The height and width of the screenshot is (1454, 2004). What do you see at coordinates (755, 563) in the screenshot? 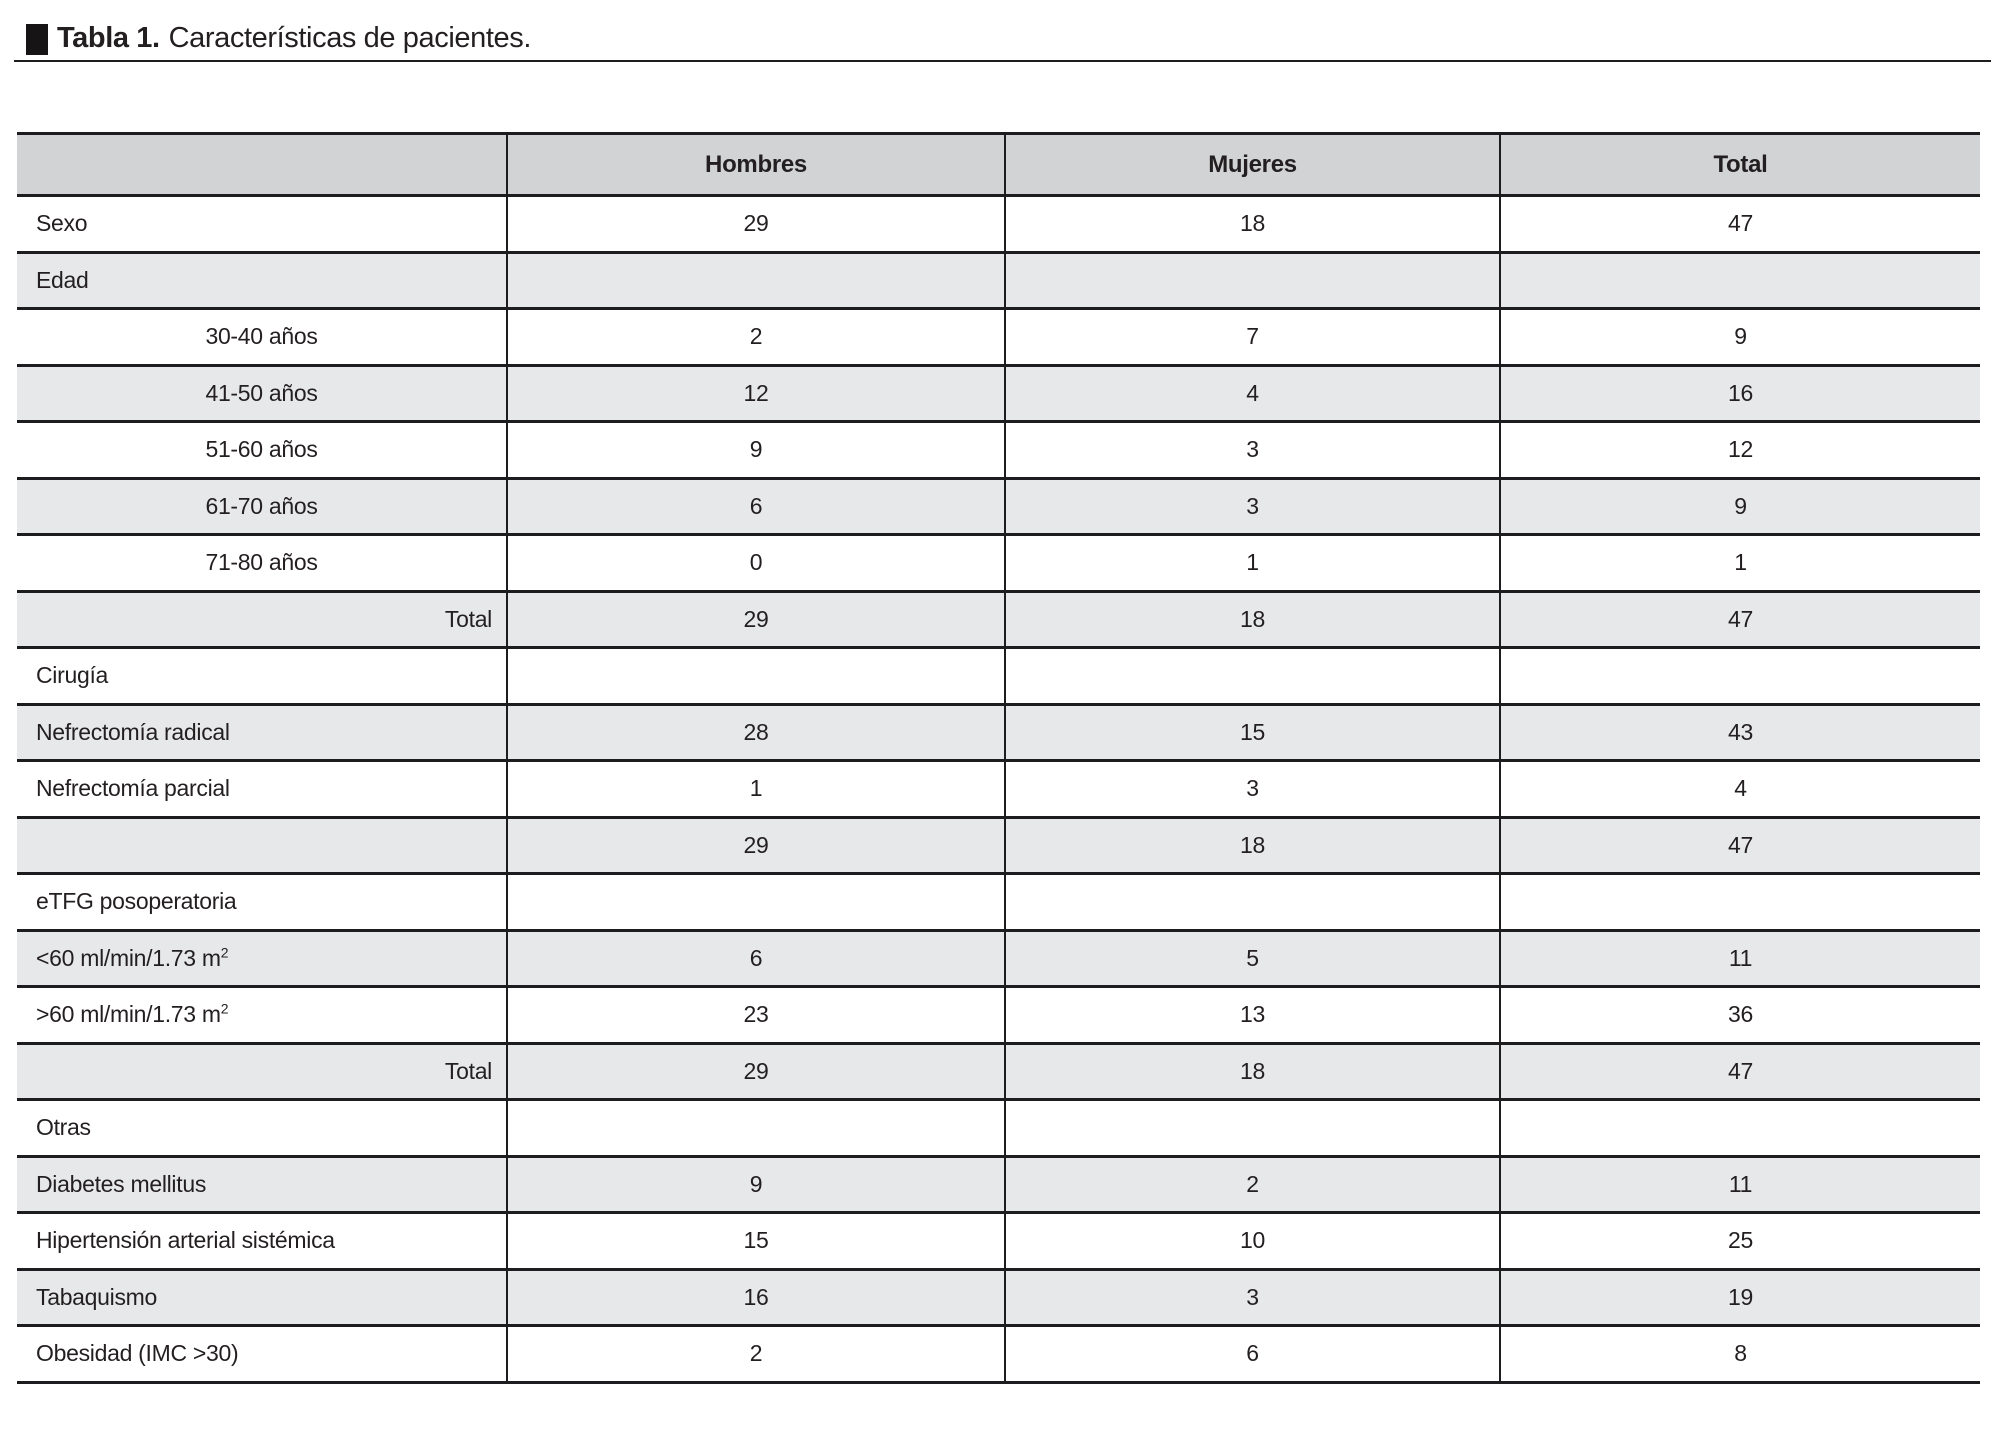
I see `cell-value: 0` at bounding box center [755, 563].